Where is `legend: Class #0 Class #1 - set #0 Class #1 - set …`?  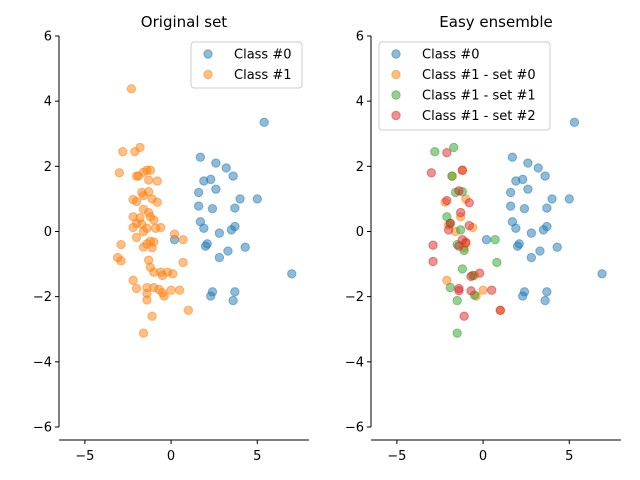
legend: Class #0 Class #1 - set #0 Class #1 - set … is located at coordinates (464, 86).